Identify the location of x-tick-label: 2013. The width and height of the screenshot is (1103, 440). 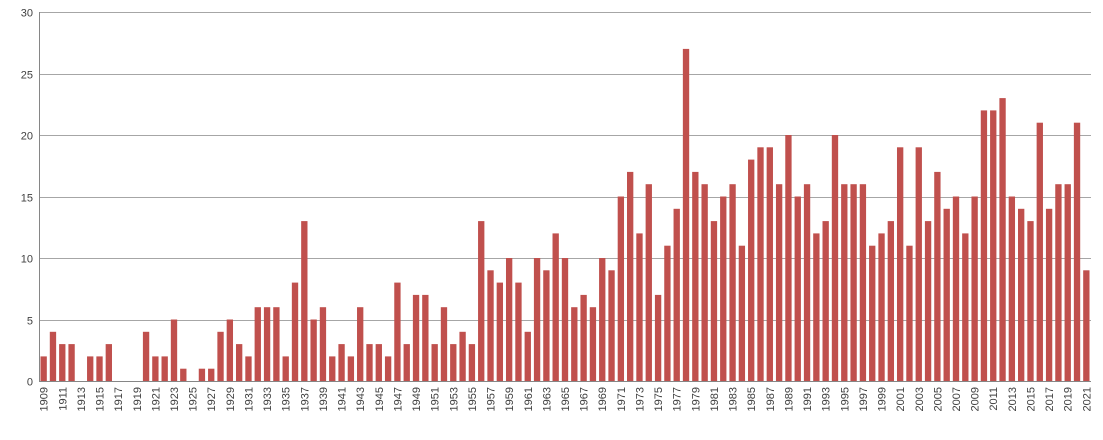
(1013, 399).